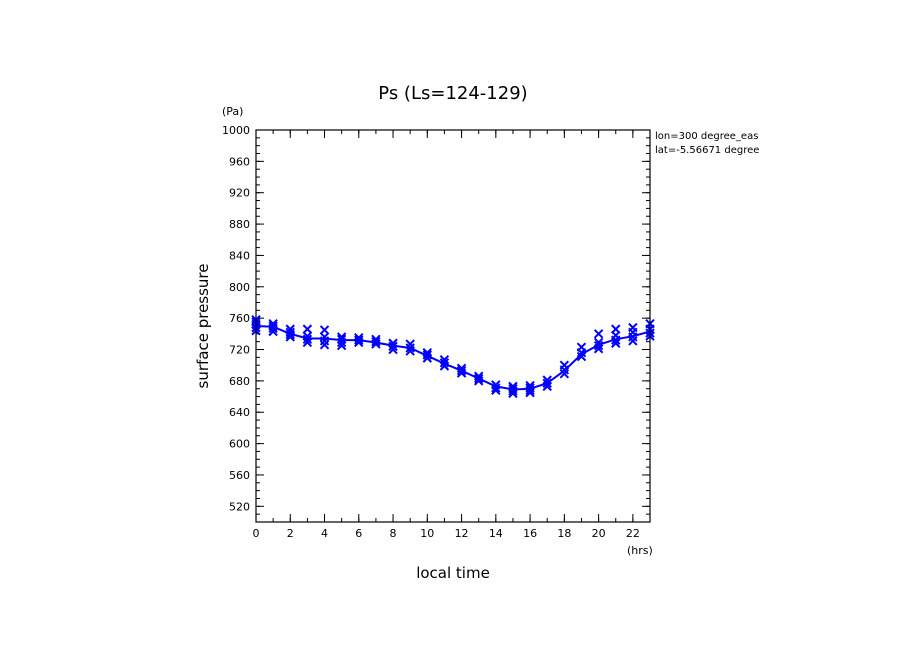 This screenshot has width=904, height=654. Describe the element at coordinates (239, 193) in the screenshot. I see `y-tick-label: 920` at that location.